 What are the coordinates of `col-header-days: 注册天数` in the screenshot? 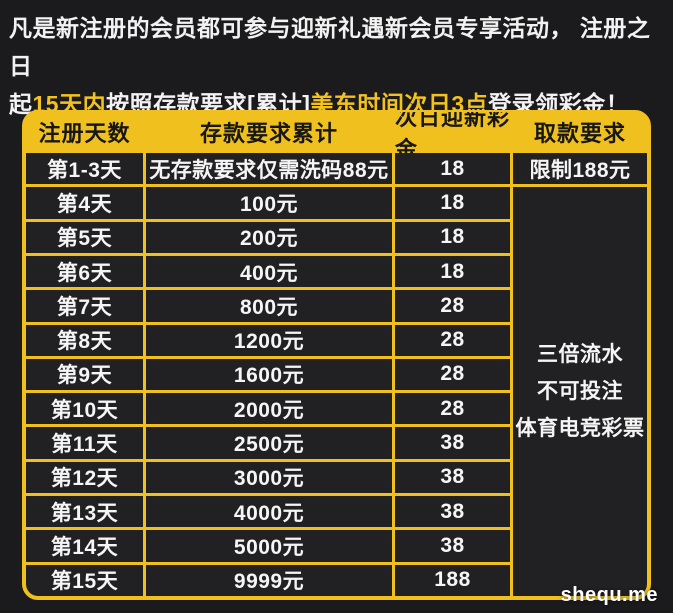 It's located at (84, 132).